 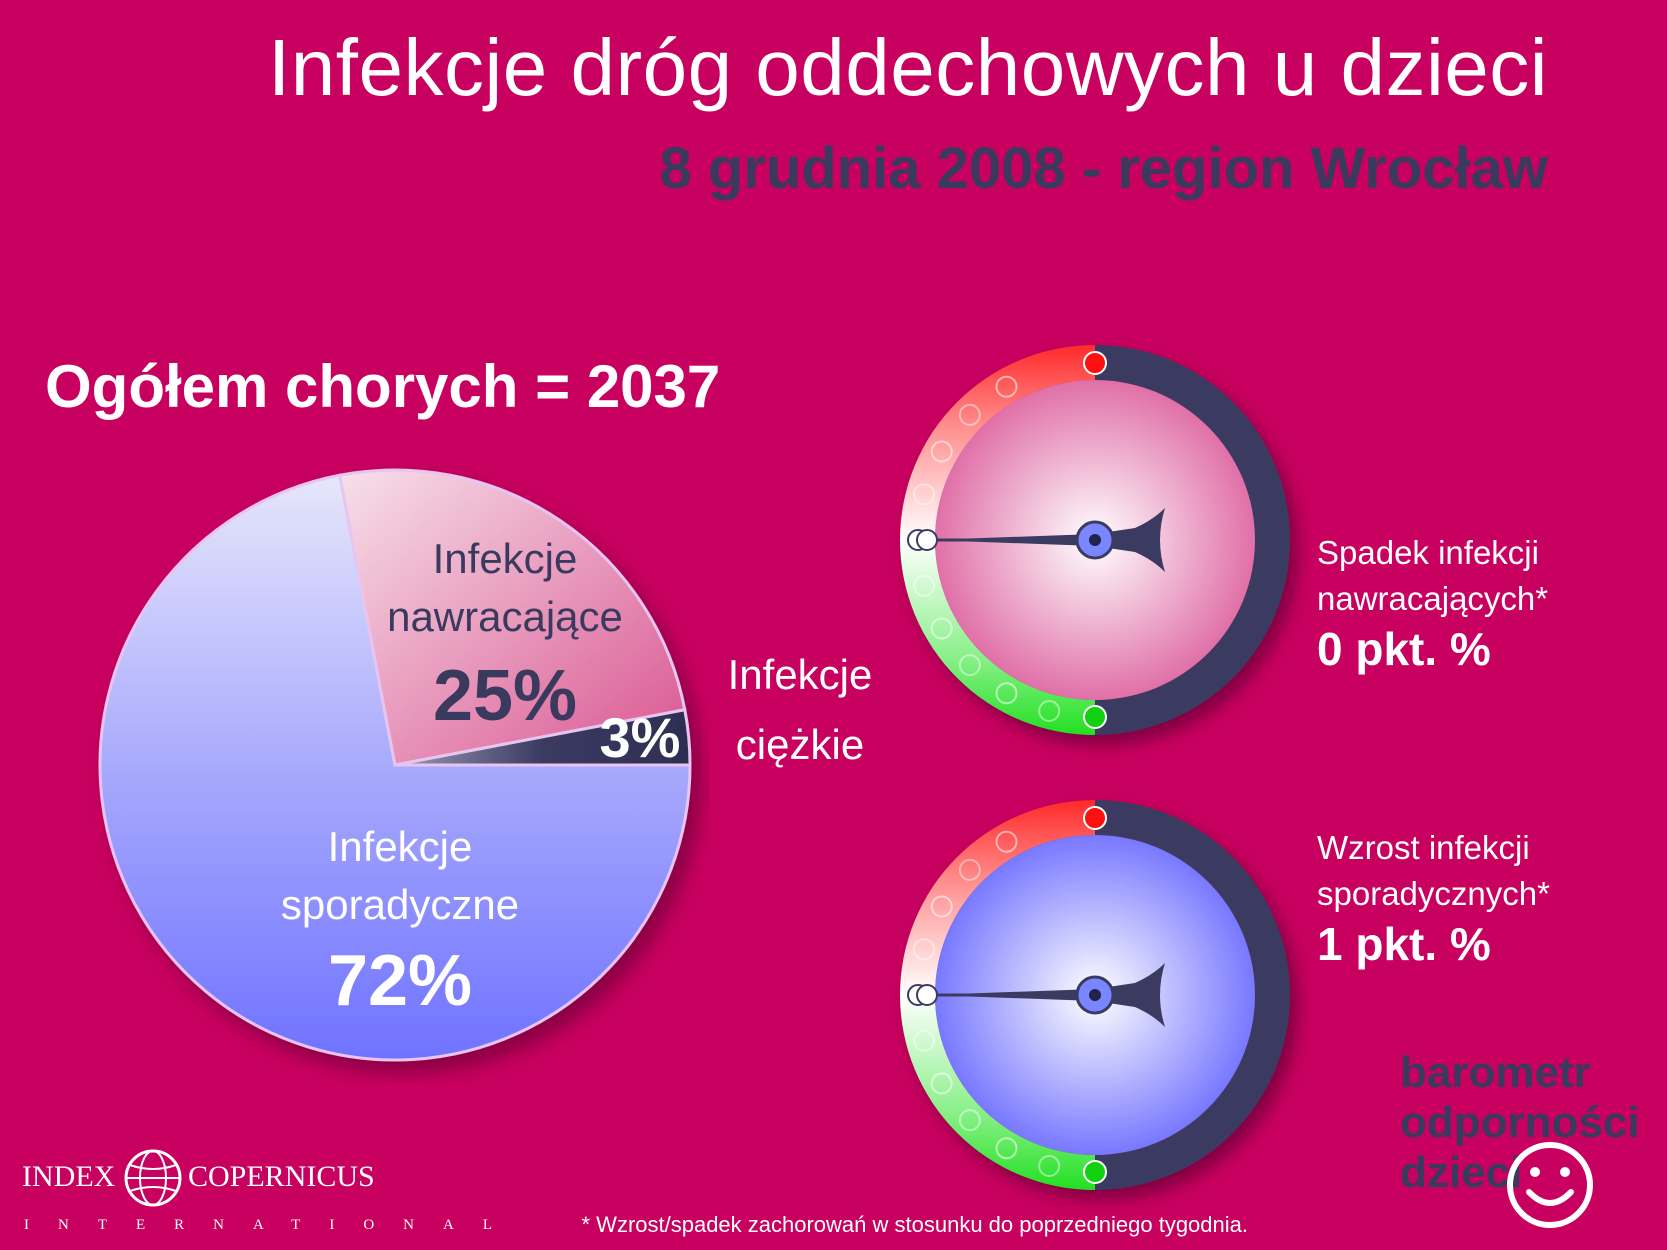 I want to click on gauge-recurring-caption: Spadek infekcji nawracających* 0 pkt. %, so click(x=1432, y=603).